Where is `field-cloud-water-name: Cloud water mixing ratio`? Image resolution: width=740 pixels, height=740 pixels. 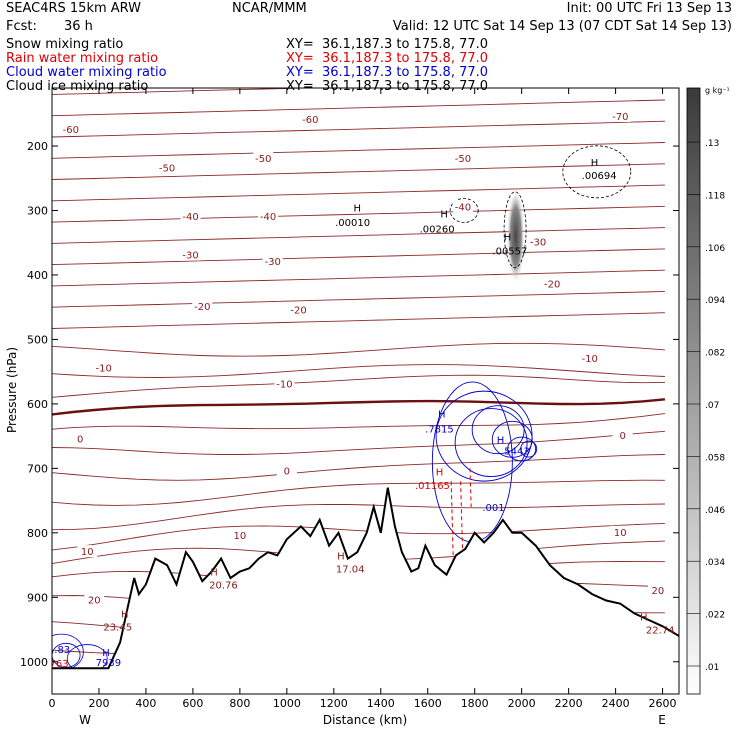
field-cloud-water-name: Cloud water mixing ratio is located at coordinates (86, 72).